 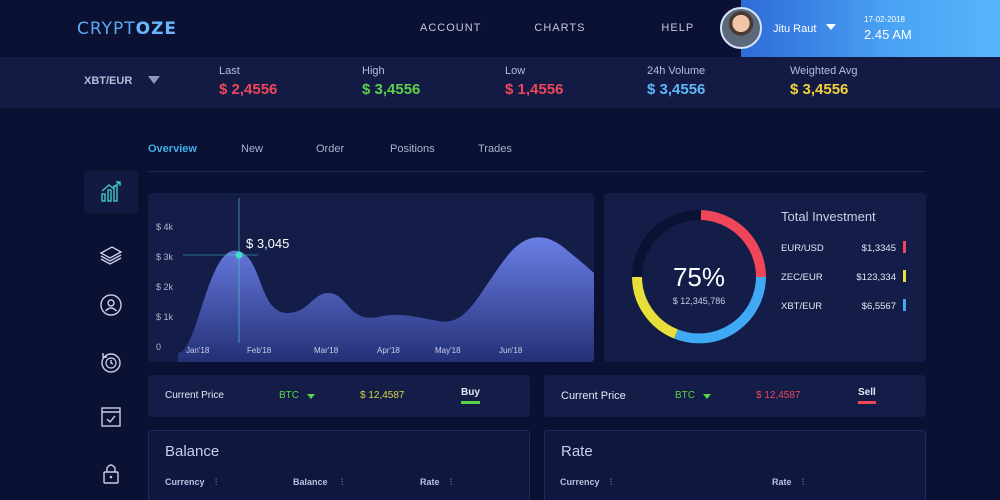 I want to click on y-tick-label: $ 4k, so click(x=165, y=227).